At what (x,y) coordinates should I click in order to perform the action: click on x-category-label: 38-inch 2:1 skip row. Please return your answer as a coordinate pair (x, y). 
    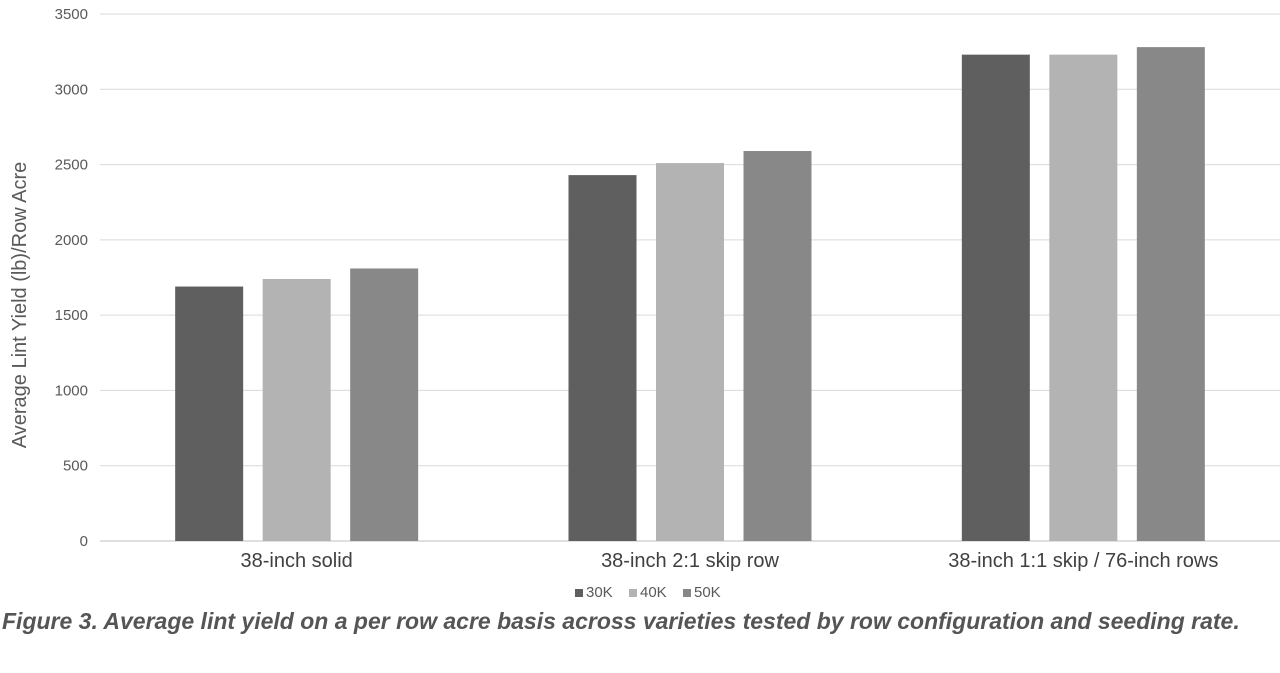
    Looking at the image, I should click on (690, 561).